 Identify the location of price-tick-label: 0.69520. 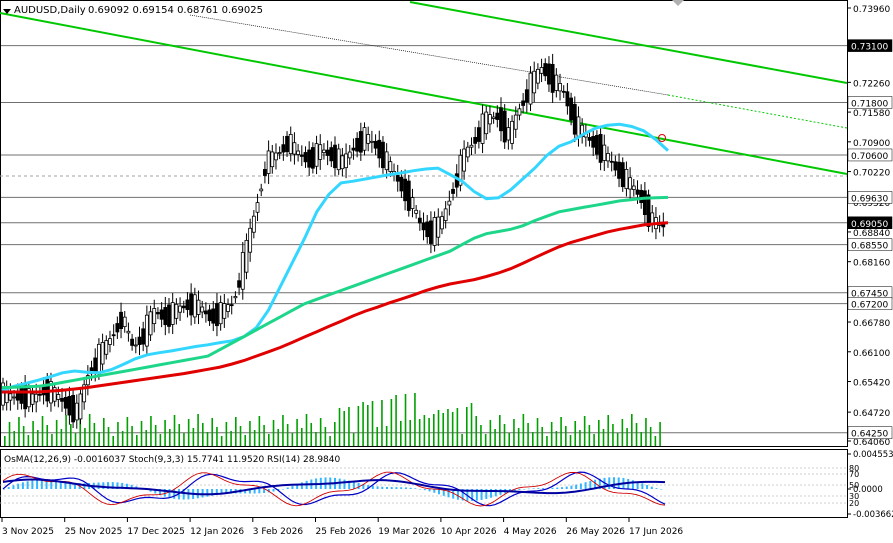
(871, 204).